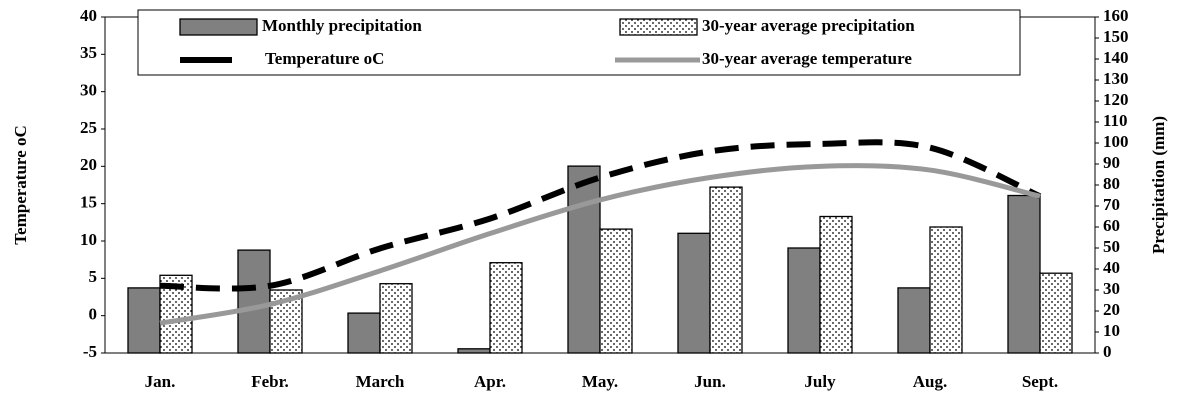  I want to click on y-tick-label: 40, so click(88, 15).